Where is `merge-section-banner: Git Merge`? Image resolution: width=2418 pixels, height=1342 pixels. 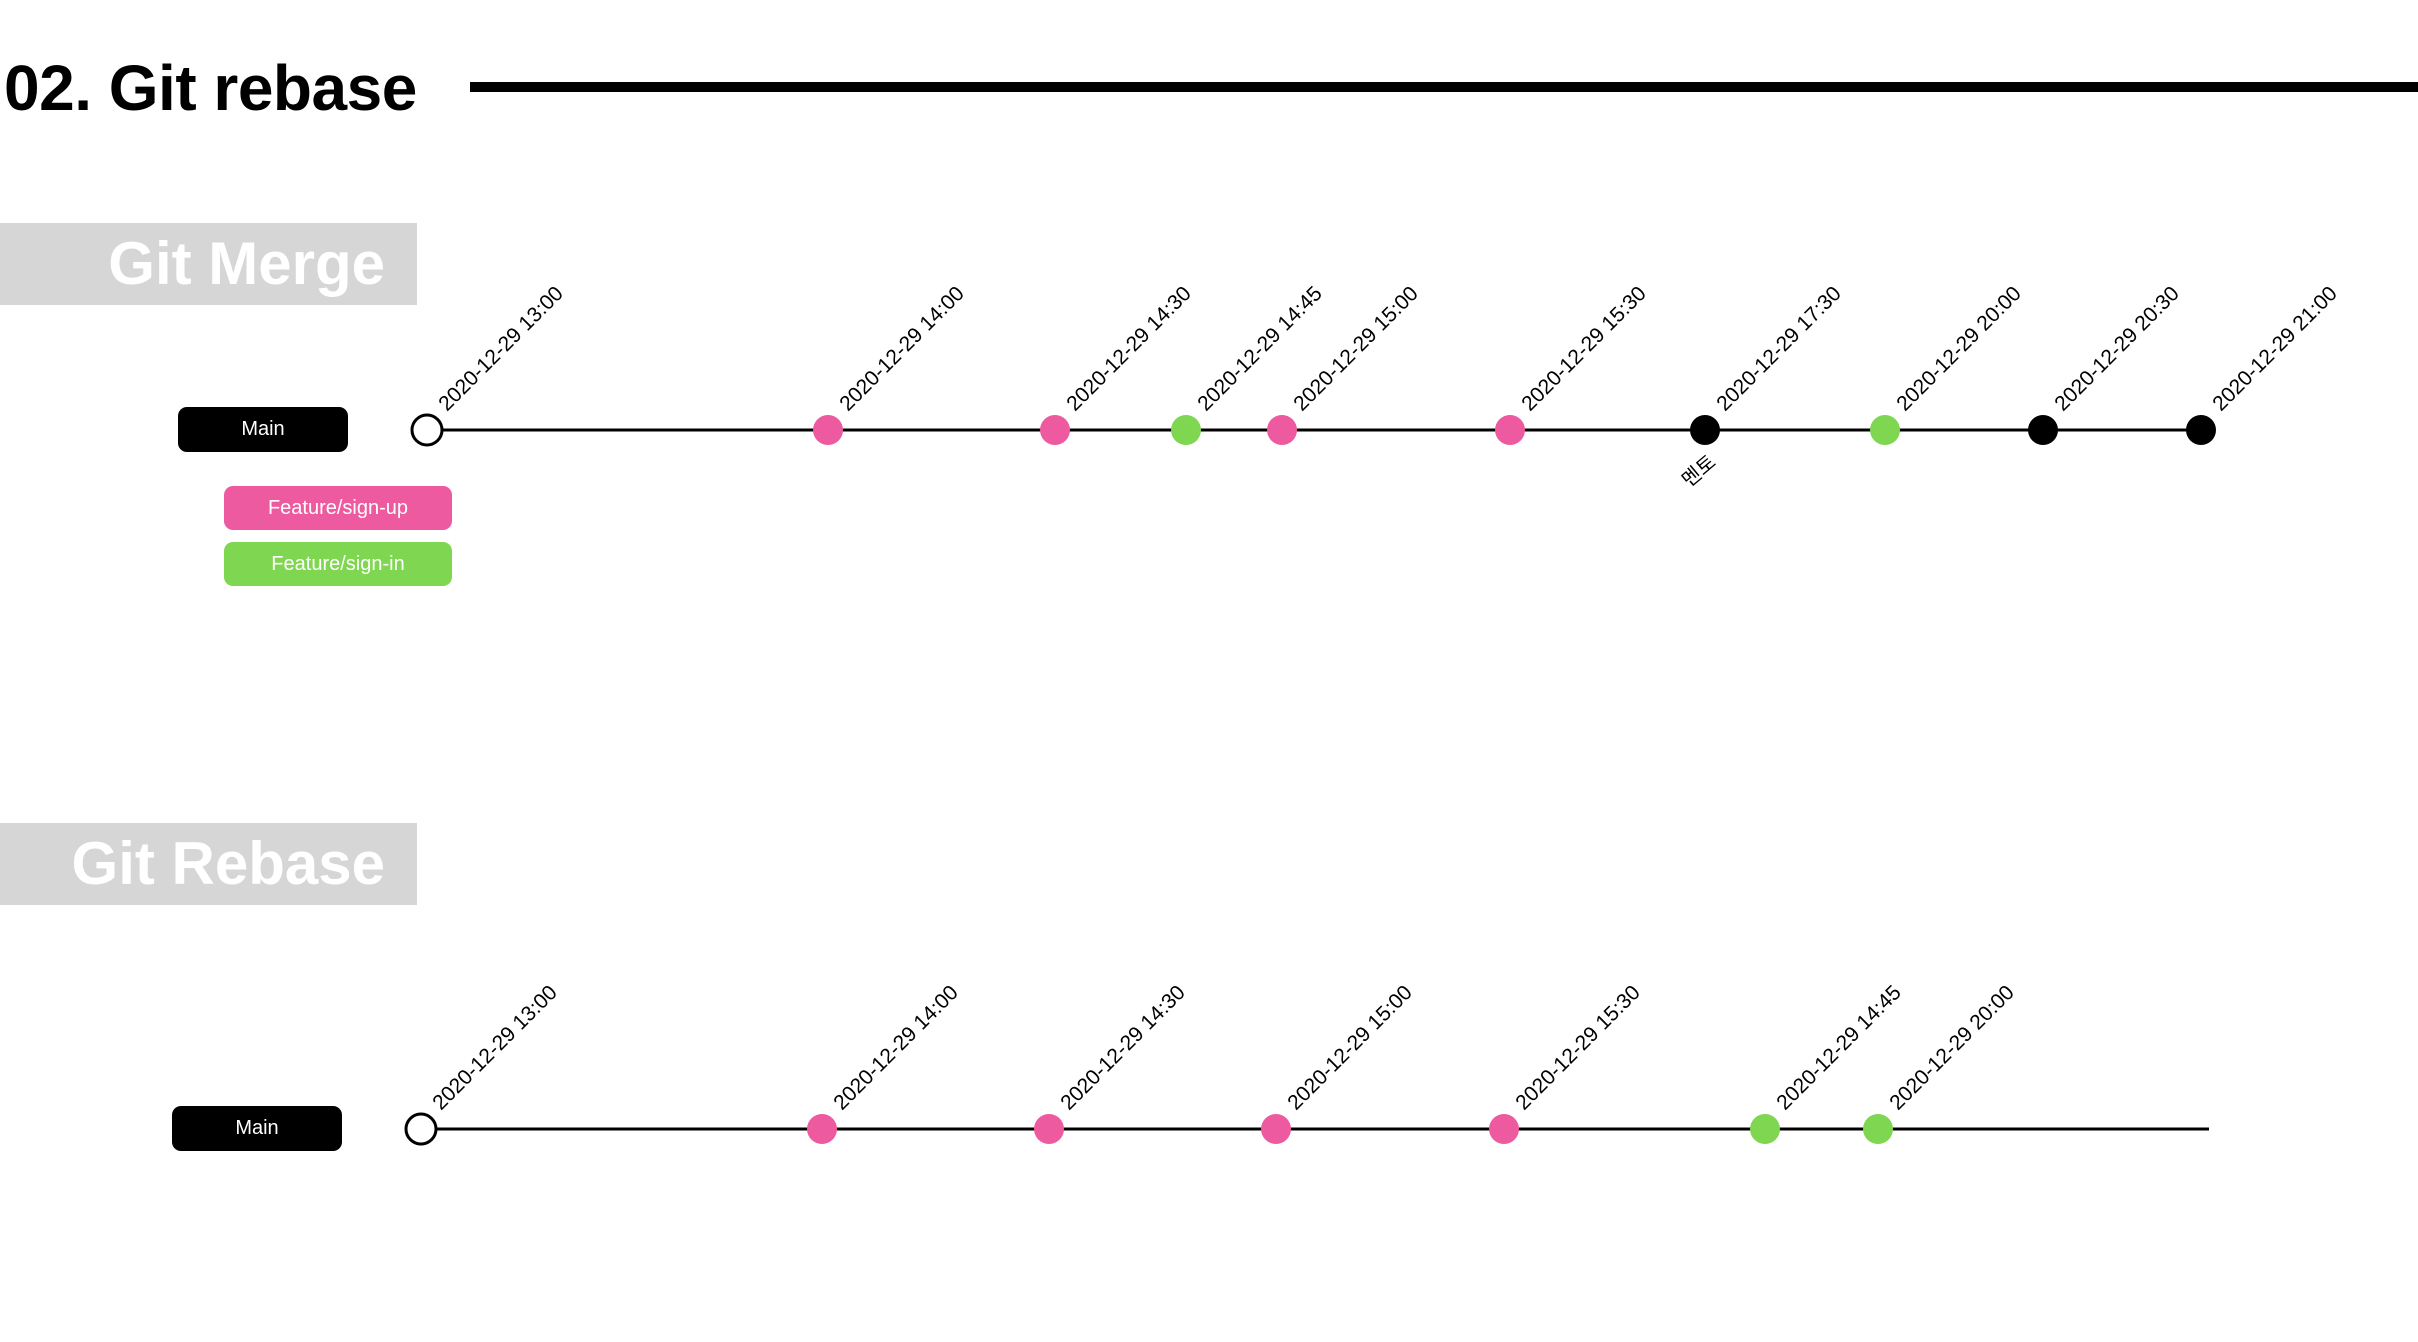 merge-section-banner: Git Merge is located at coordinates (208, 264).